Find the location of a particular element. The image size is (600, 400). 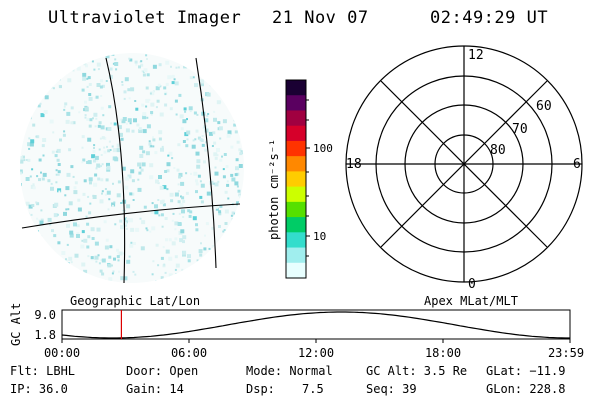

colorbar-tick-100: 100 is located at coordinates (323, 148).